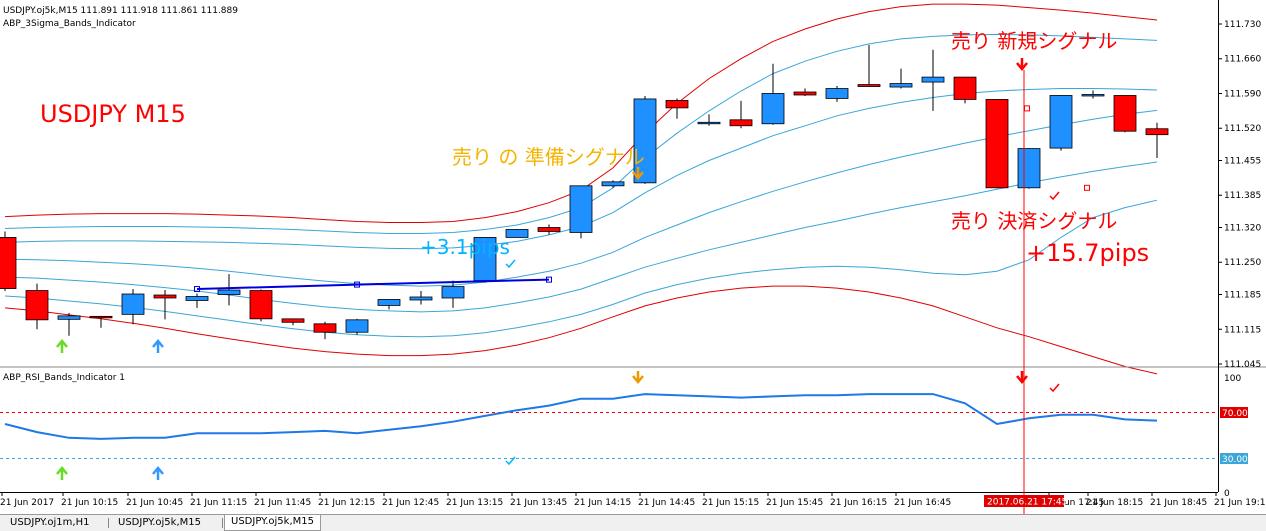  Describe the element at coordinates (1242, 129) in the screenshot. I see `price-tick-label: 111.520` at that location.